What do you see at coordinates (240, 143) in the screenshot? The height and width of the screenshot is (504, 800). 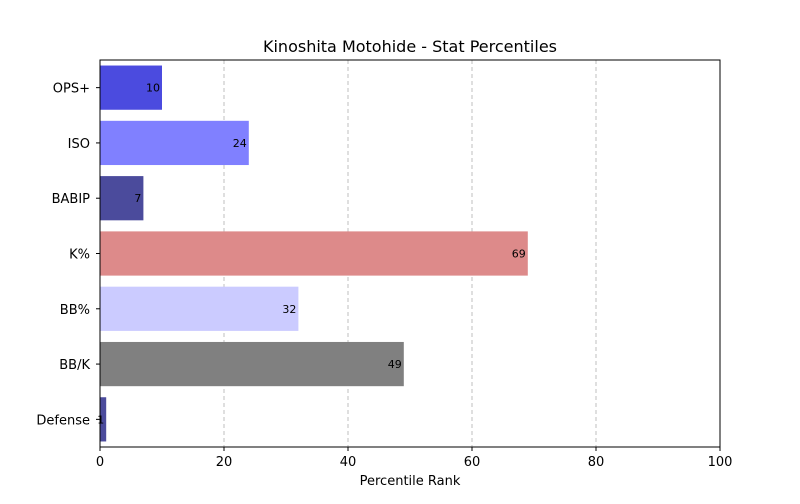 I see `bar-value-label: 24` at bounding box center [240, 143].